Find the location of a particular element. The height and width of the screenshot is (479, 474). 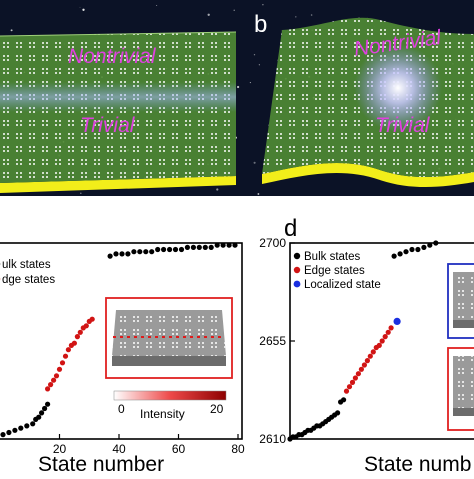

chart-c-x-tick-label: 60 is located at coordinates (179, 449).